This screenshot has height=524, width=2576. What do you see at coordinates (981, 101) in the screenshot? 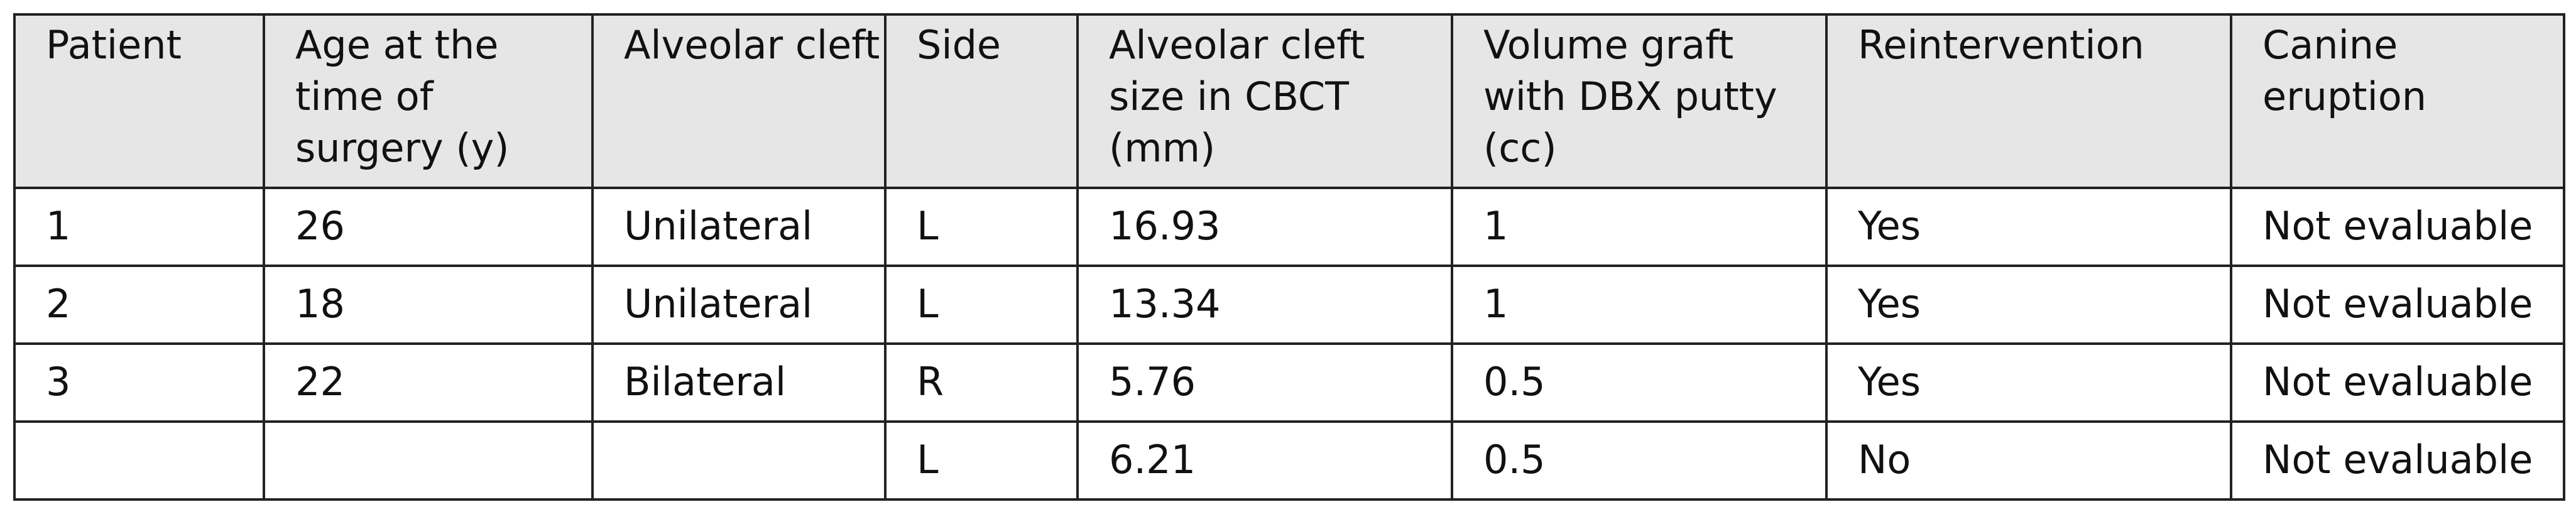
I see `header-cell: Side` at bounding box center [981, 101].